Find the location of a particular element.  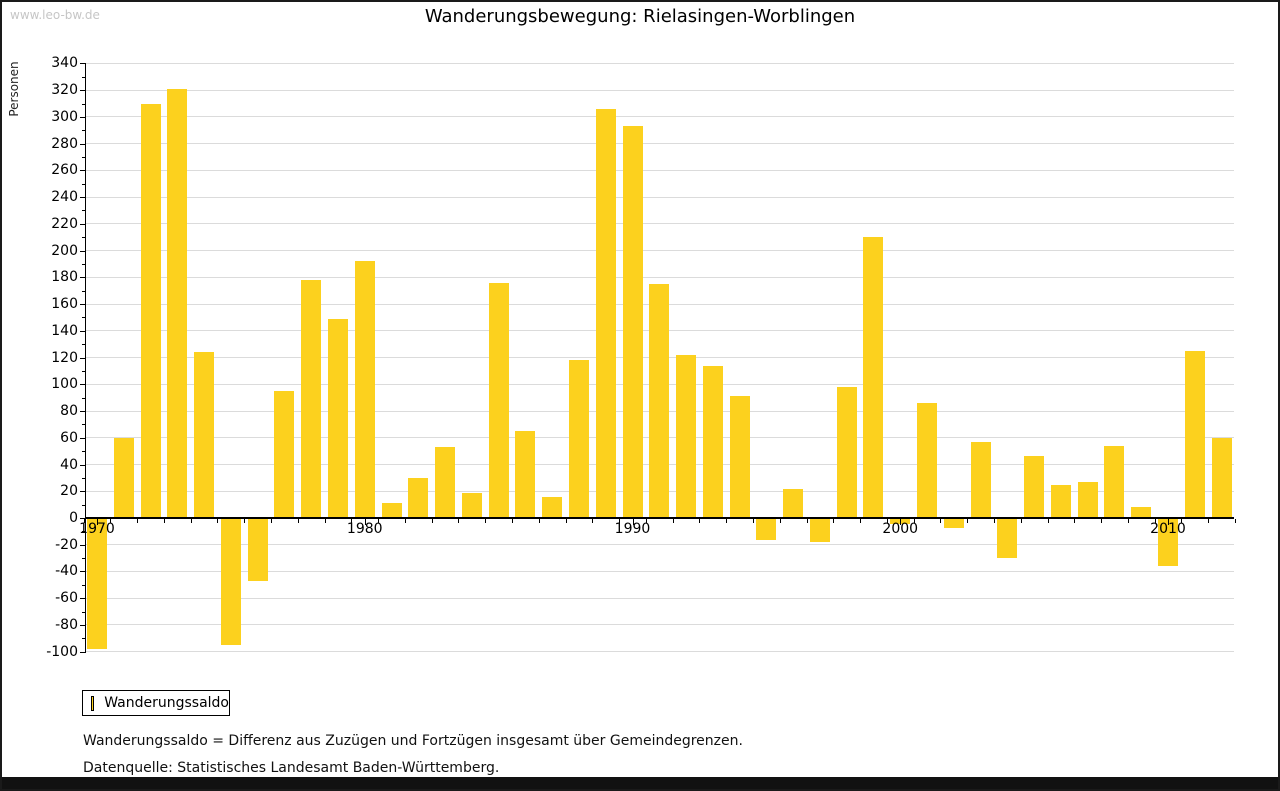

bar-2004 is located at coordinates (1007, 538).